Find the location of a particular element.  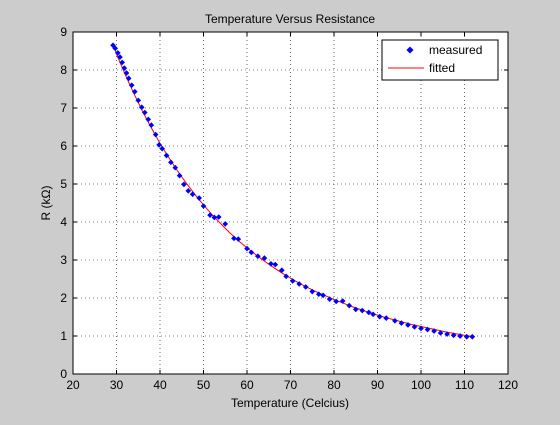

y-tick-label: 8 is located at coordinates (63, 70).